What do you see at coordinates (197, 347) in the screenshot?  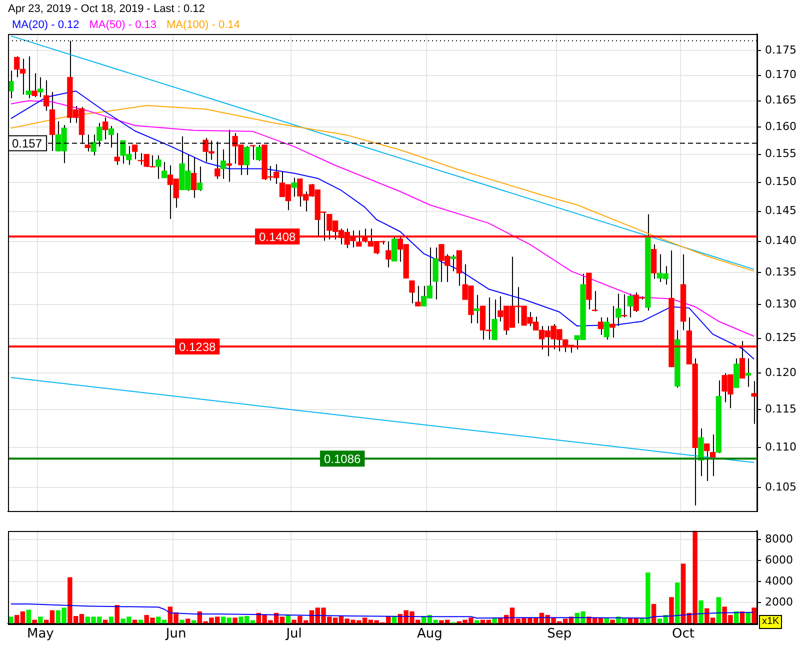 I see `ref-line-label: 0.1238` at bounding box center [197, 347].